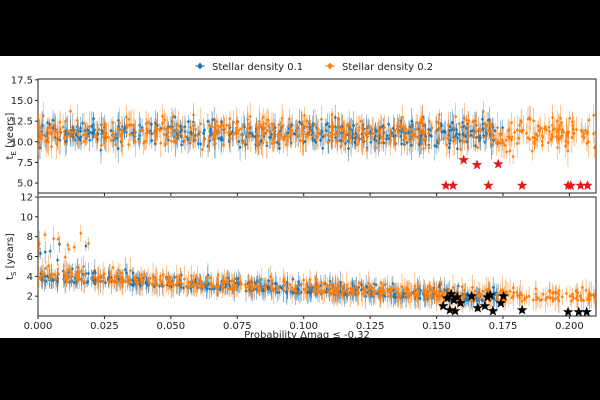 The image size is (600, 400). What do you see at coordinates (237, 326) in the screenshot?
I see `x-tick-label: 0.075` at bounding box center [237, 326].